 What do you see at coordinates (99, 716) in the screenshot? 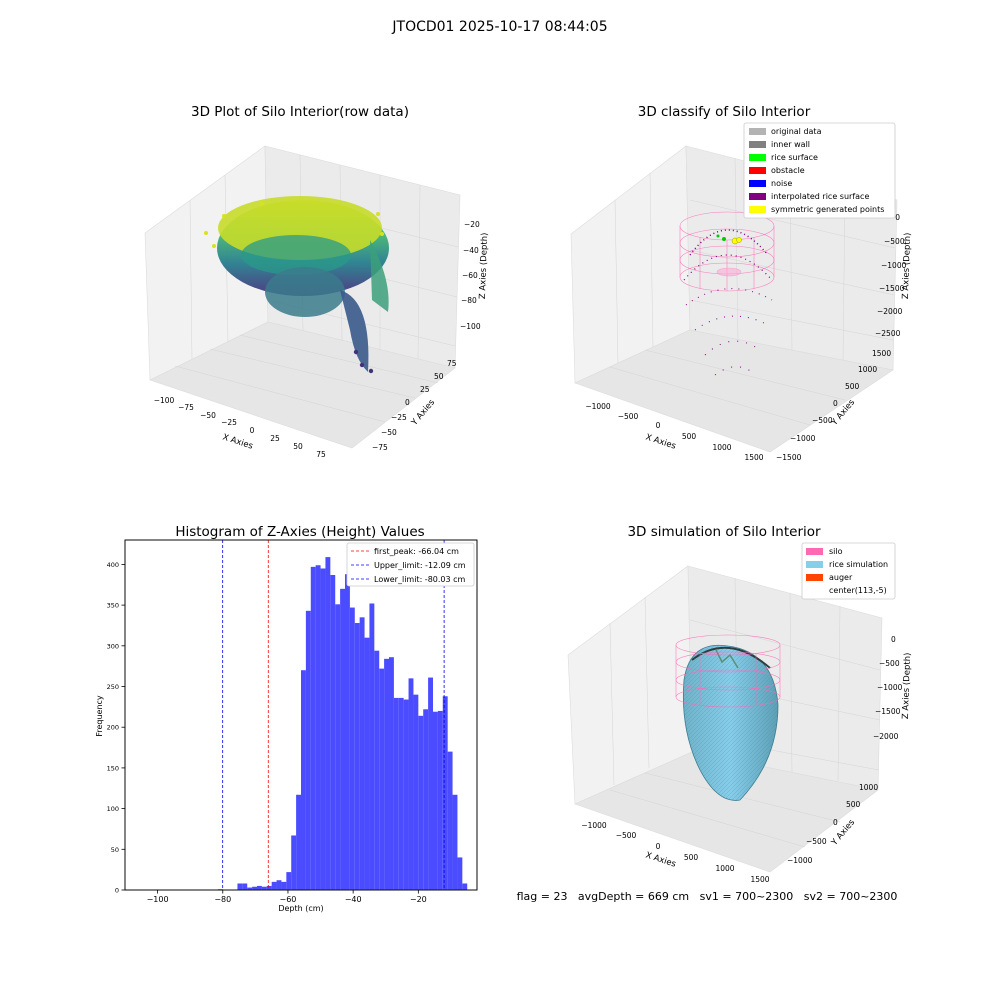
I see `histogram-ylabel: Frequency` at bounding box center [99, 716].